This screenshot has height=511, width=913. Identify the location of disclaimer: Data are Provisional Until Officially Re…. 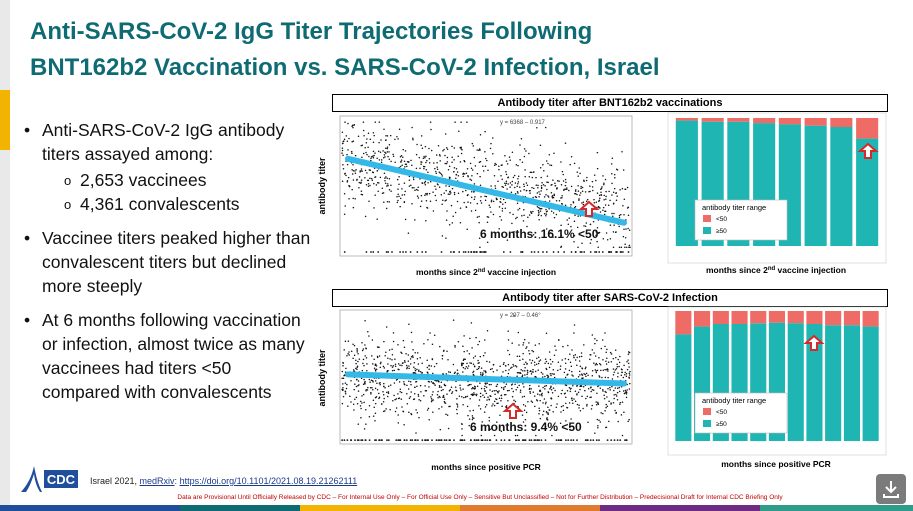
(480, 497).